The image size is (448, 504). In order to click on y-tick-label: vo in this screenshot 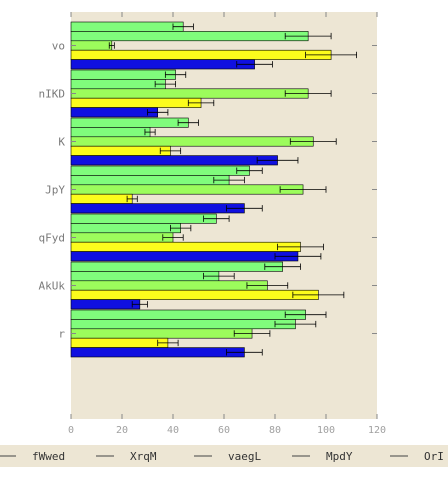, I will do `click(58, 46)`.